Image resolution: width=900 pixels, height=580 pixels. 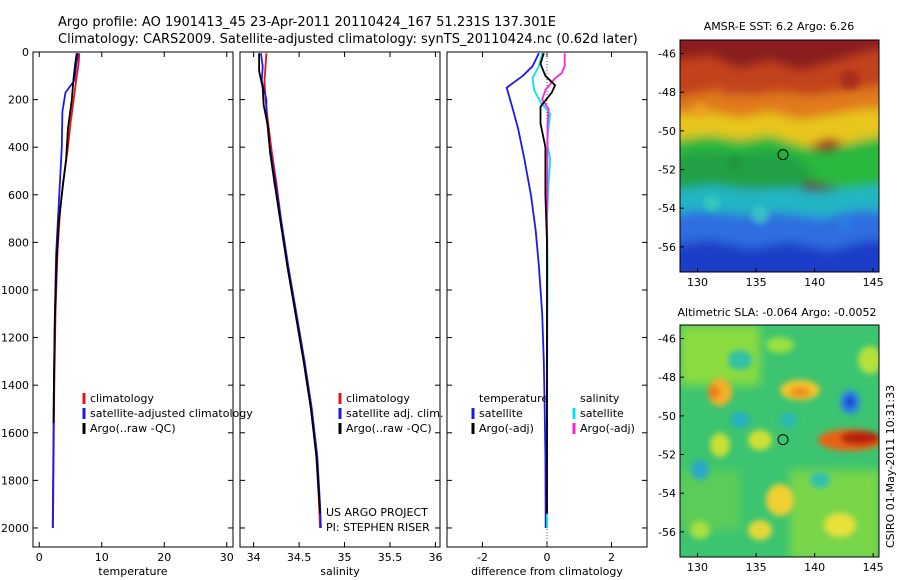 What do you see at coordinates (102, 557) in the screenshot?
I see `temperature-xtick-label: 10` at bounding box center [102, 557].